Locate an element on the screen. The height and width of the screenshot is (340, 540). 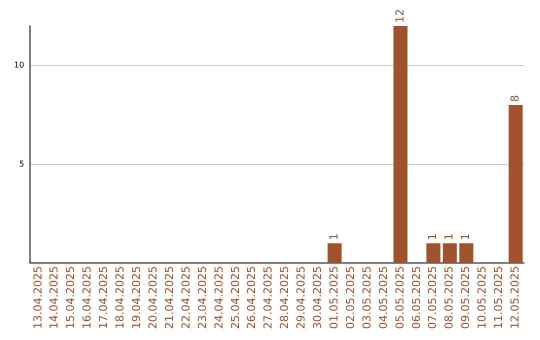
data-label: 8 is located at coordinates (515, 98).